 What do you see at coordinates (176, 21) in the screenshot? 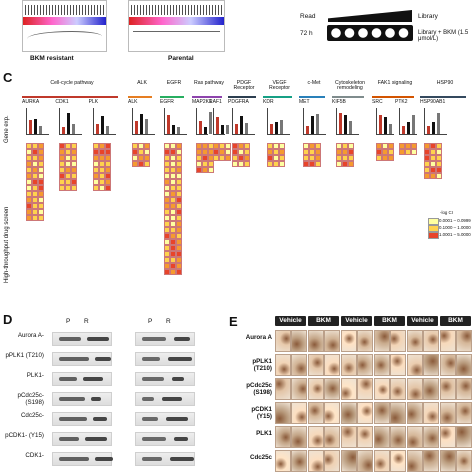
I see `gsea-rank-gradient` at bounding box center [176, 21].